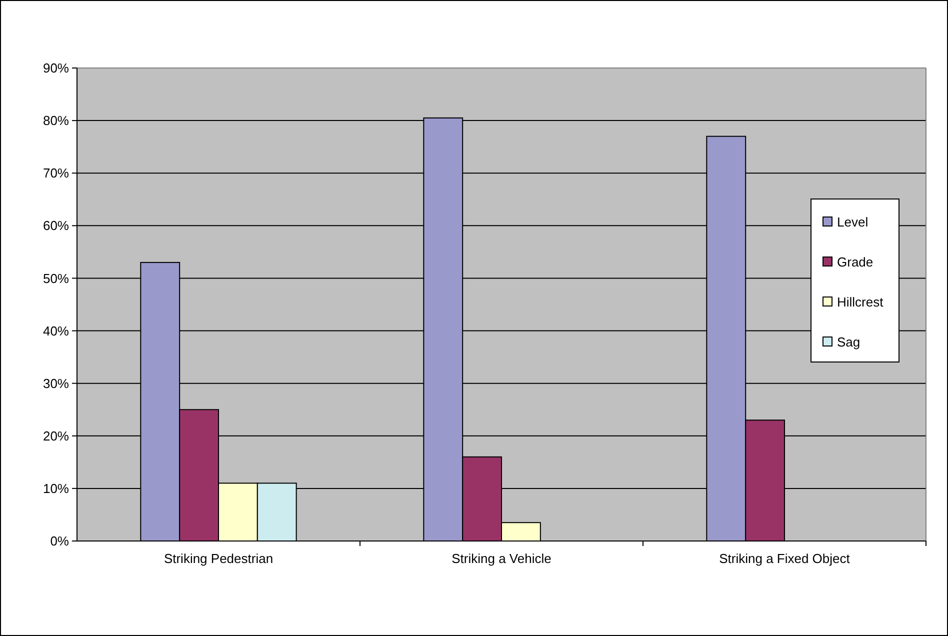 The width and height of the screenshot is (948, 636). Describe the element at coordinates (56, 120) in the screenshot. I see `y-tick-label: 80%` at that location.